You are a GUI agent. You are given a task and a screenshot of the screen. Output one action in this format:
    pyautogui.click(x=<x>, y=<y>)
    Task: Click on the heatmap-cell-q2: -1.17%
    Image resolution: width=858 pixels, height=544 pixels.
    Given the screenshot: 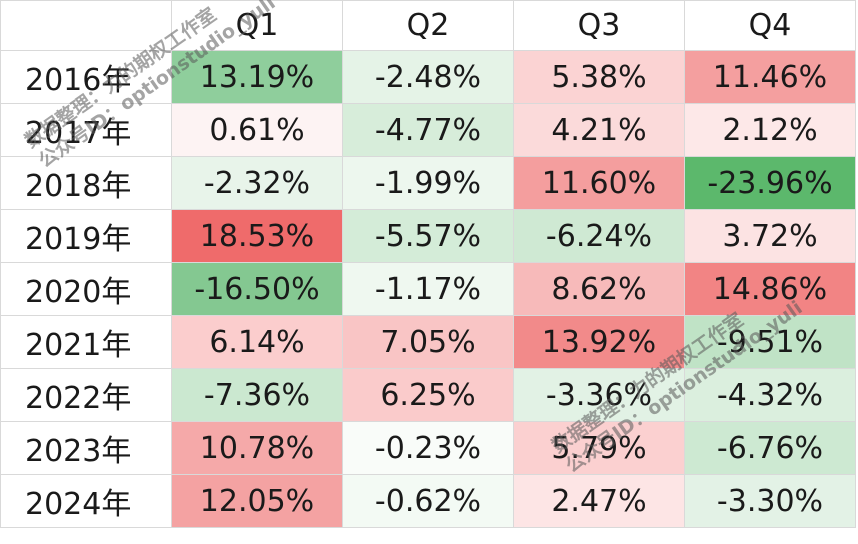 What is the action you would take?
    pyautogui.click(x=428, y=289)
    